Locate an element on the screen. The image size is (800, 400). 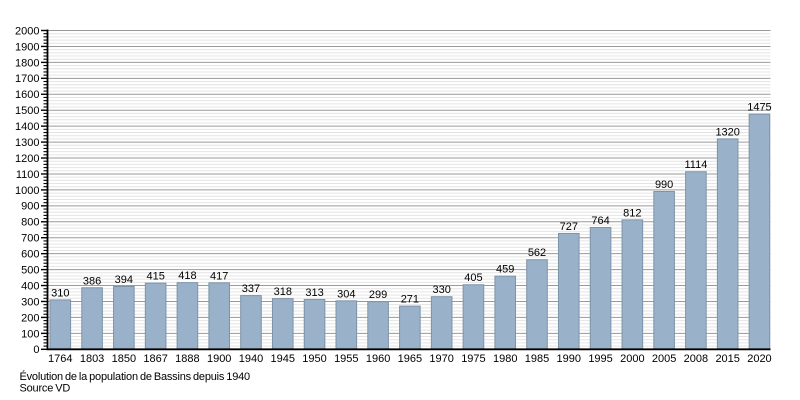
x-axis-label: 1850 is located at coordinates (124, 359).